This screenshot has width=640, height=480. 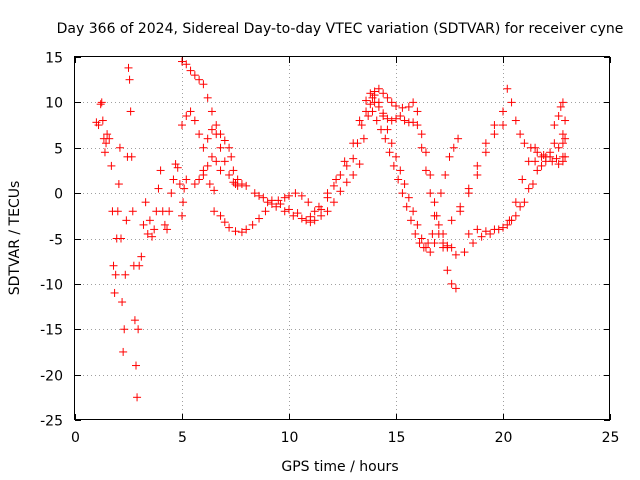 I want to click on x-tick-label: 10, so click(x=290, y=438).